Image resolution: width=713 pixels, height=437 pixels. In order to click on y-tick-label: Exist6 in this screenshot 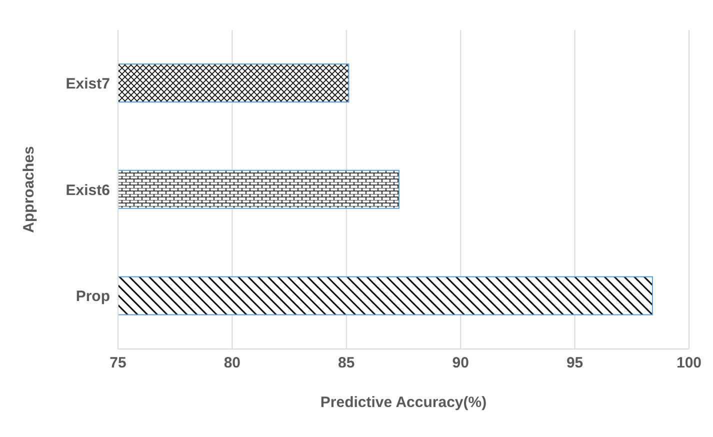, I will do `click(88, 190)`.